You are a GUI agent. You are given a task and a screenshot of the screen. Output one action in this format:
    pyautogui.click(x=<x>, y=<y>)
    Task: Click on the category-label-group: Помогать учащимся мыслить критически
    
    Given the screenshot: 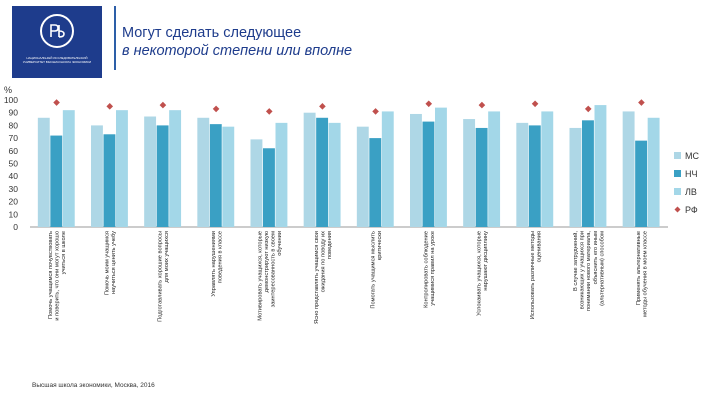 What is the action you would take?
    pyautogui.click(x=376, y=270)
    